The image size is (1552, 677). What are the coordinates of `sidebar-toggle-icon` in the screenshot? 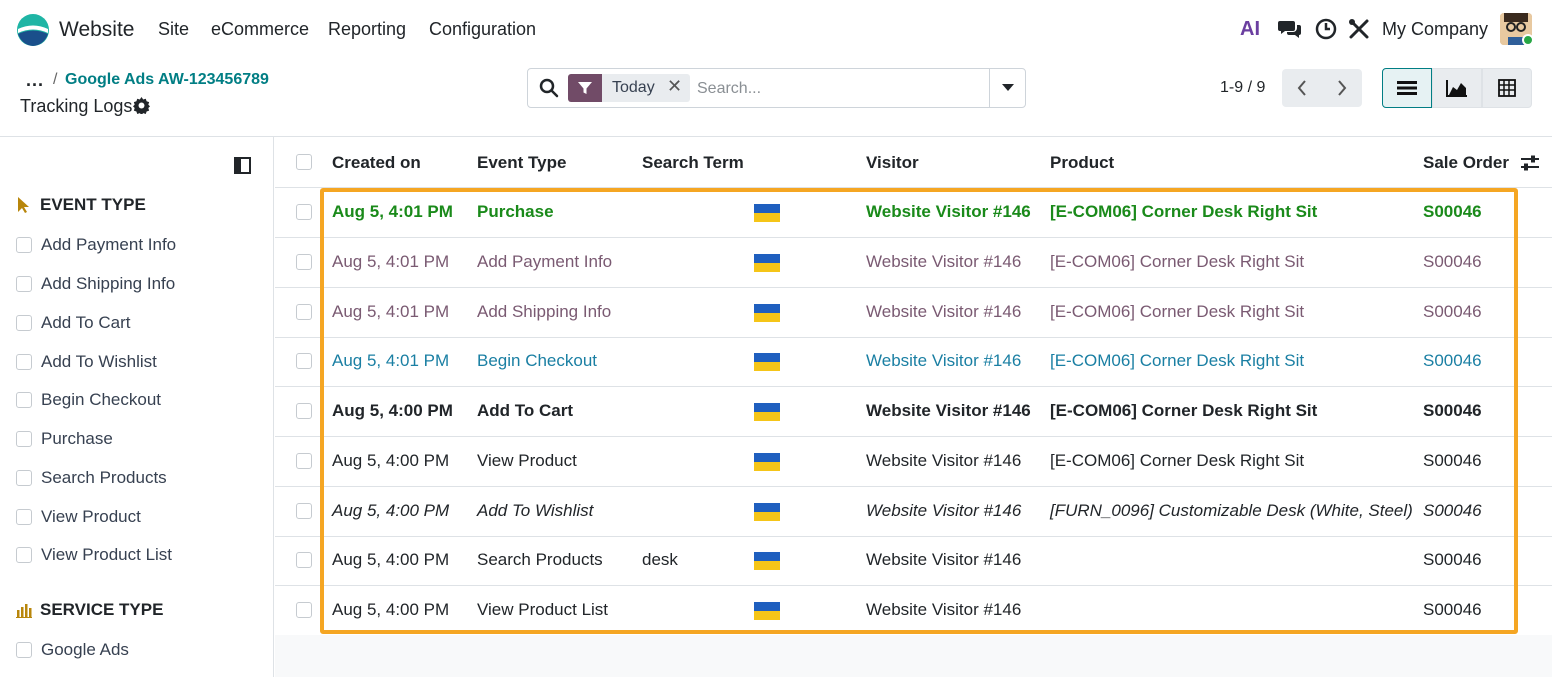 It's located at (242, 165).